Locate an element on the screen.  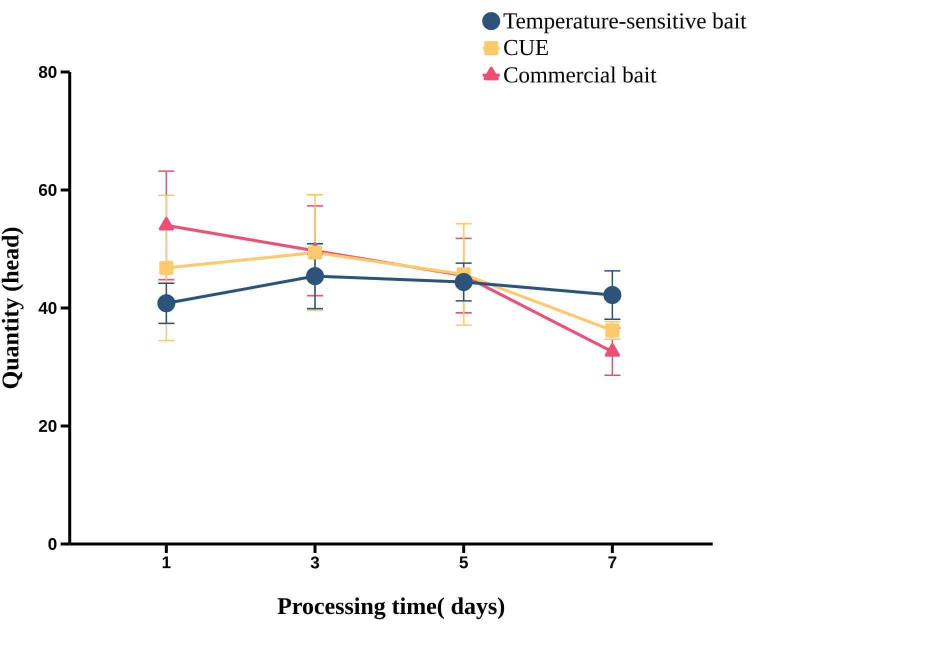
y-tick-label: 60 is located at coordinates (47, 190).